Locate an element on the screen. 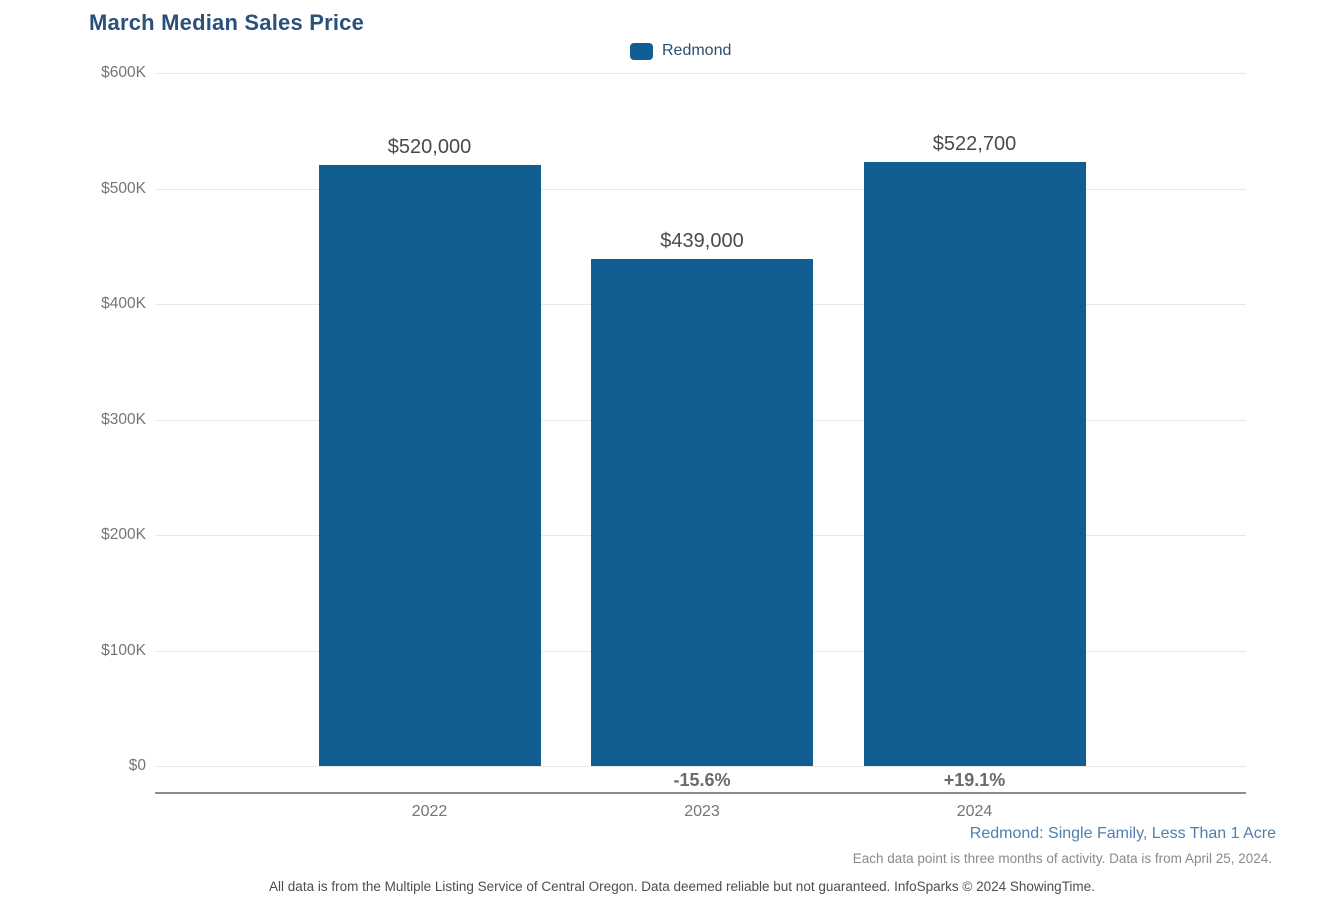  legend-item-redmond: Redmond is located at coordinates (680, 51).